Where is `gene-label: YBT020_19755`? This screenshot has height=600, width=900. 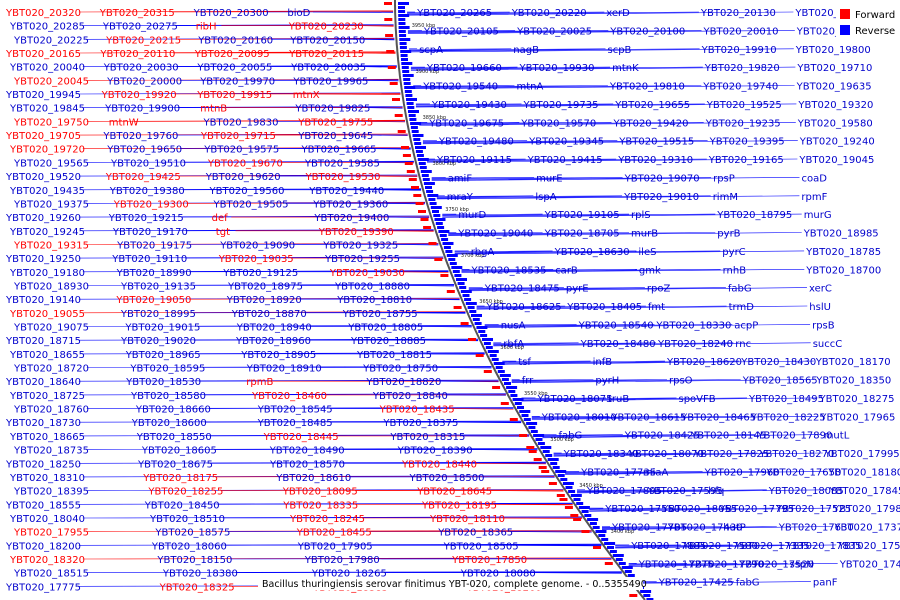 gene-label: YBT020_19755 is located at coordinates (335, 122).